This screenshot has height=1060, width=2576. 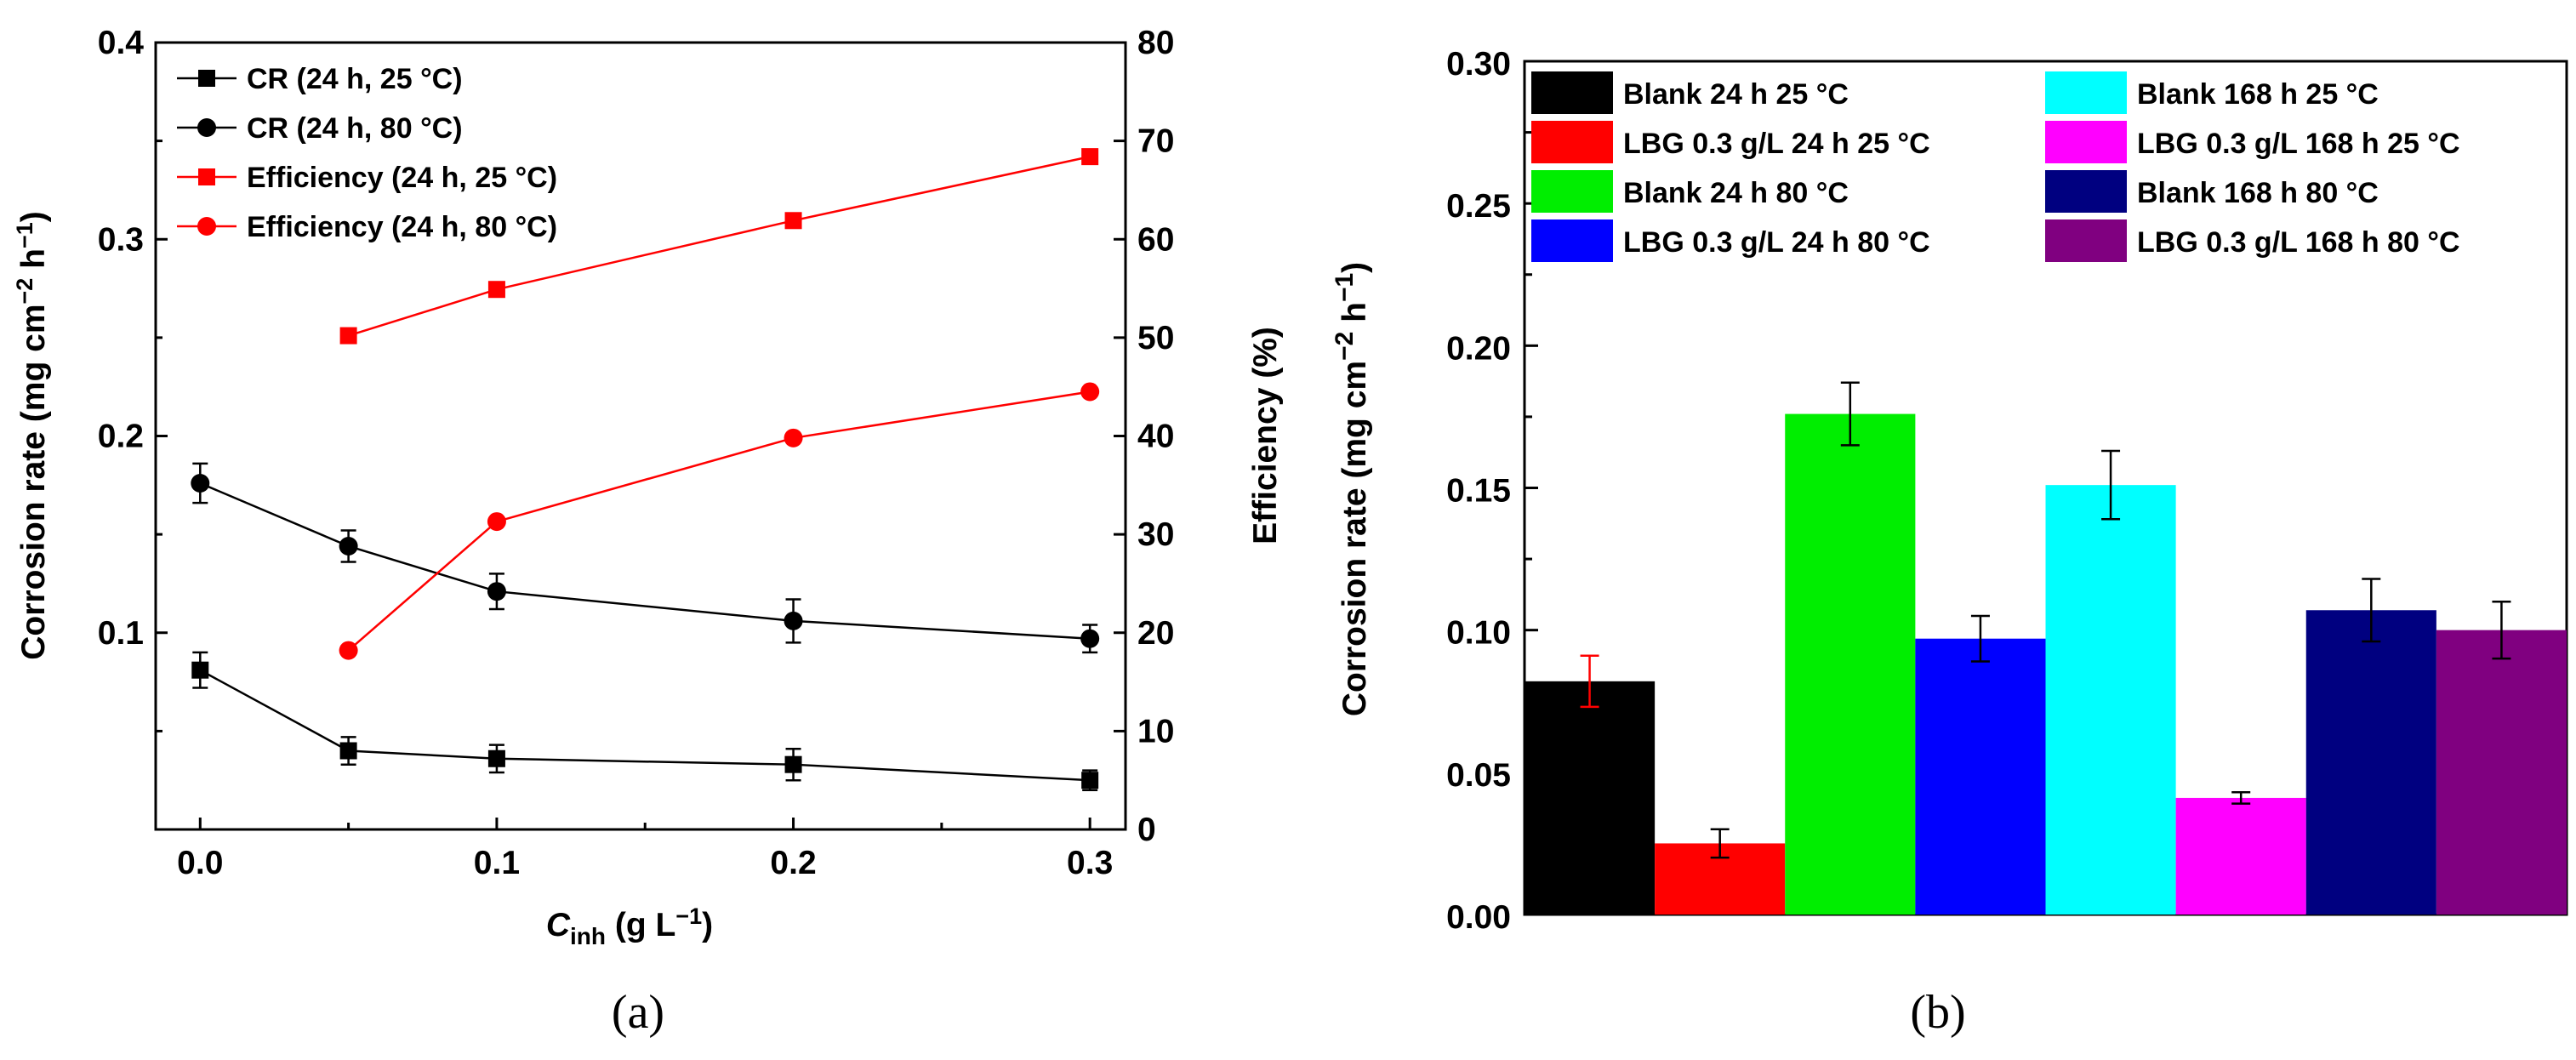 I want to click on panel-a-y2-tick-label: 0, so click(x=1146, y=830).